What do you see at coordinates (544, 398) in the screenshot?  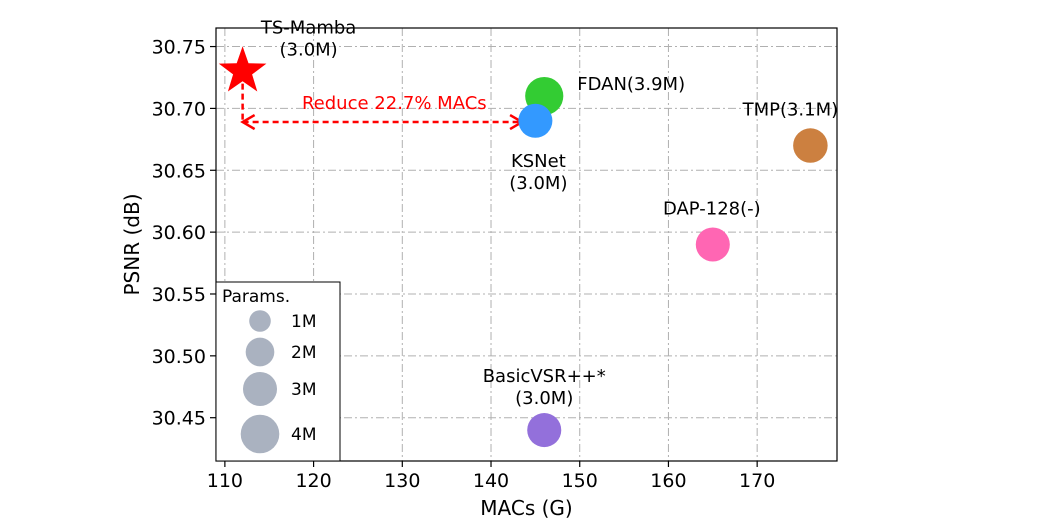 I see `point-label-basicvsr: (3.0M)` at bounding box center [544, 398].